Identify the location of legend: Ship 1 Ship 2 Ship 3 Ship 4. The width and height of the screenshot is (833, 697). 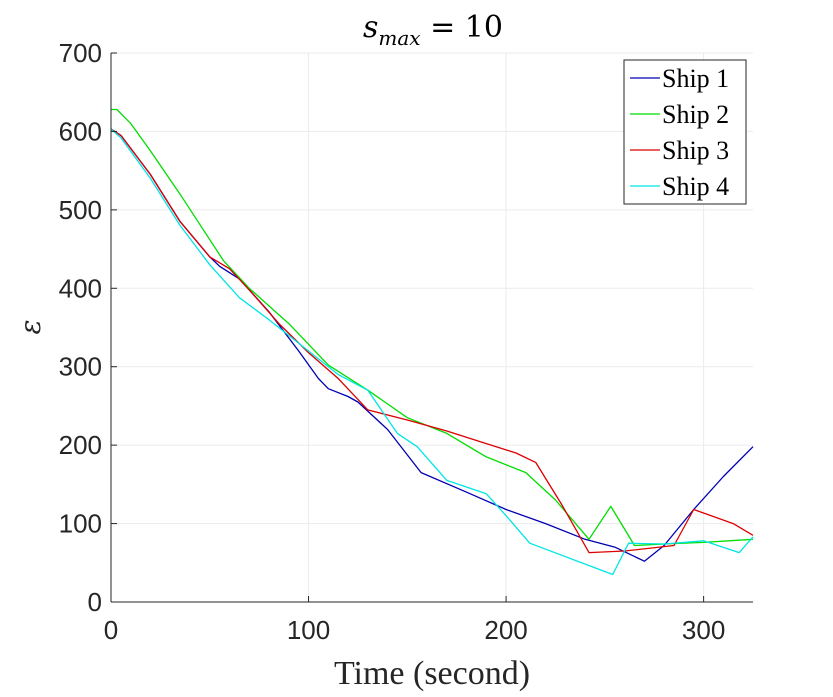
(685, 132).